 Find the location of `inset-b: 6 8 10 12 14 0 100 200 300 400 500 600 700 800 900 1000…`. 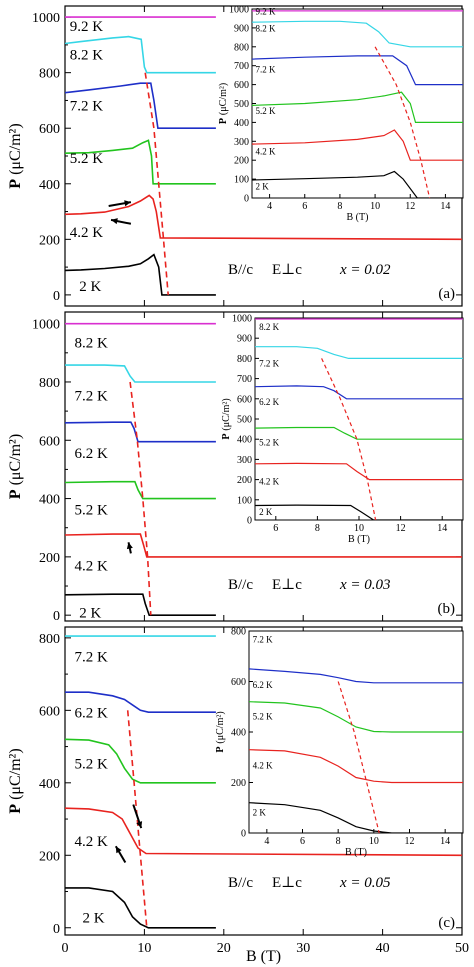

inset-b: 6 8 10 12 14 0 100 200 300 400 500 600 700 800 900 1000… is located at coordinates (342, 429).